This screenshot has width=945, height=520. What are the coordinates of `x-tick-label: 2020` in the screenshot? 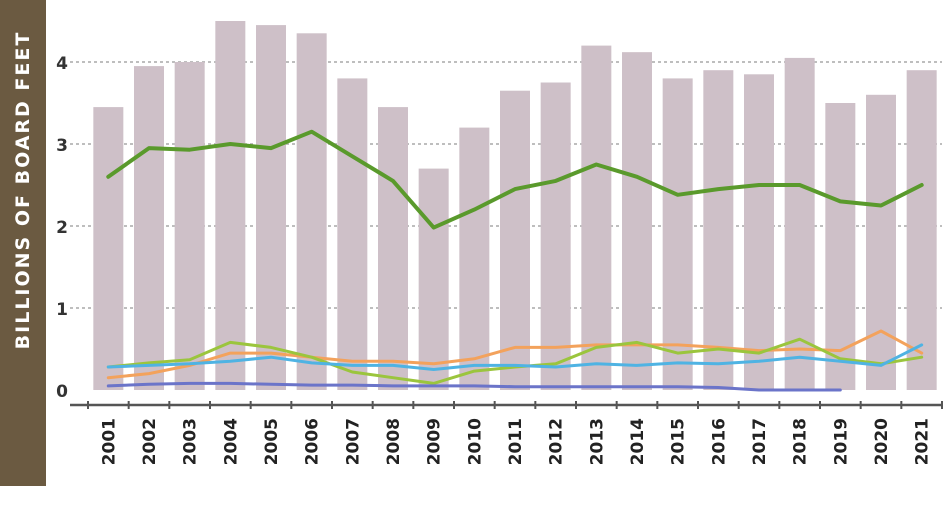 It's located at (882, 441).